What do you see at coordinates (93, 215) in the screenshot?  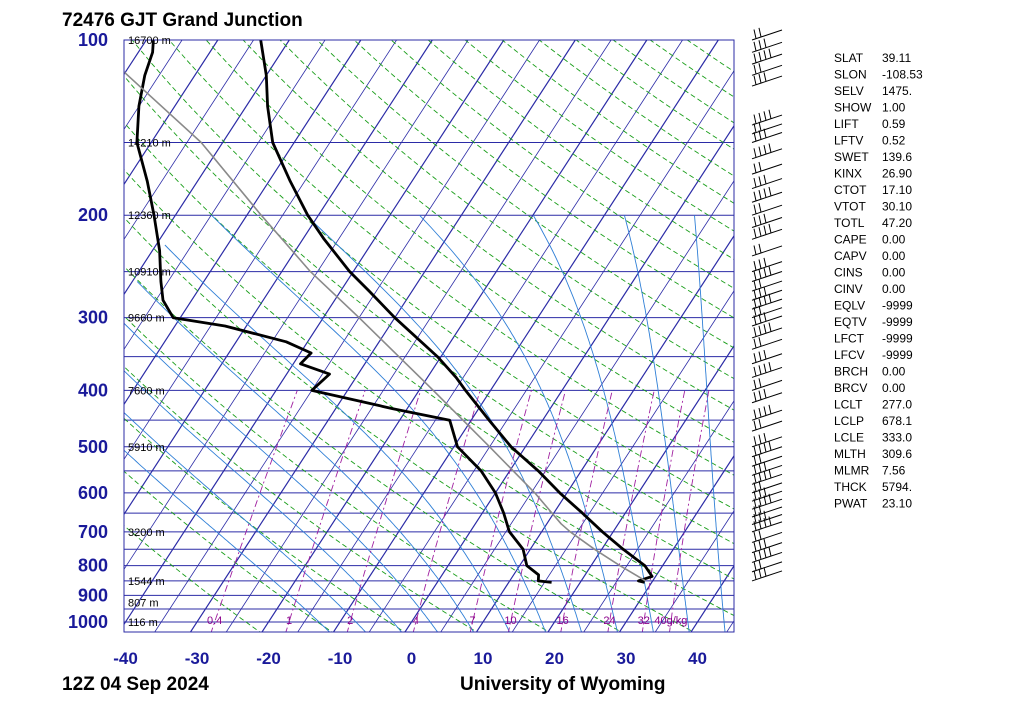 I see `pressure-label: 200` at bounding box center [93, 215].